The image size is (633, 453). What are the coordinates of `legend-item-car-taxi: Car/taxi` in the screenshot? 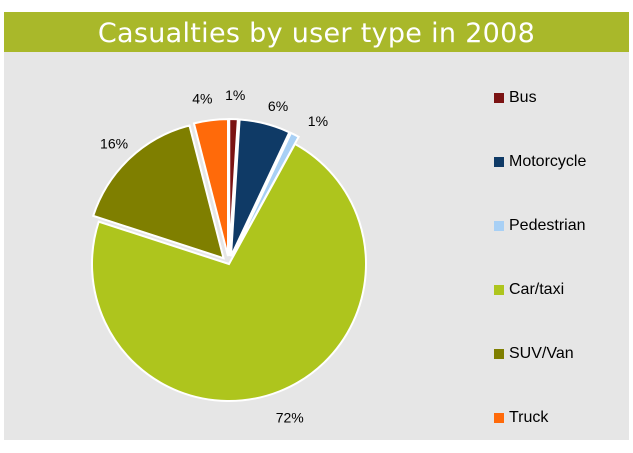 It's located at (529, 290).